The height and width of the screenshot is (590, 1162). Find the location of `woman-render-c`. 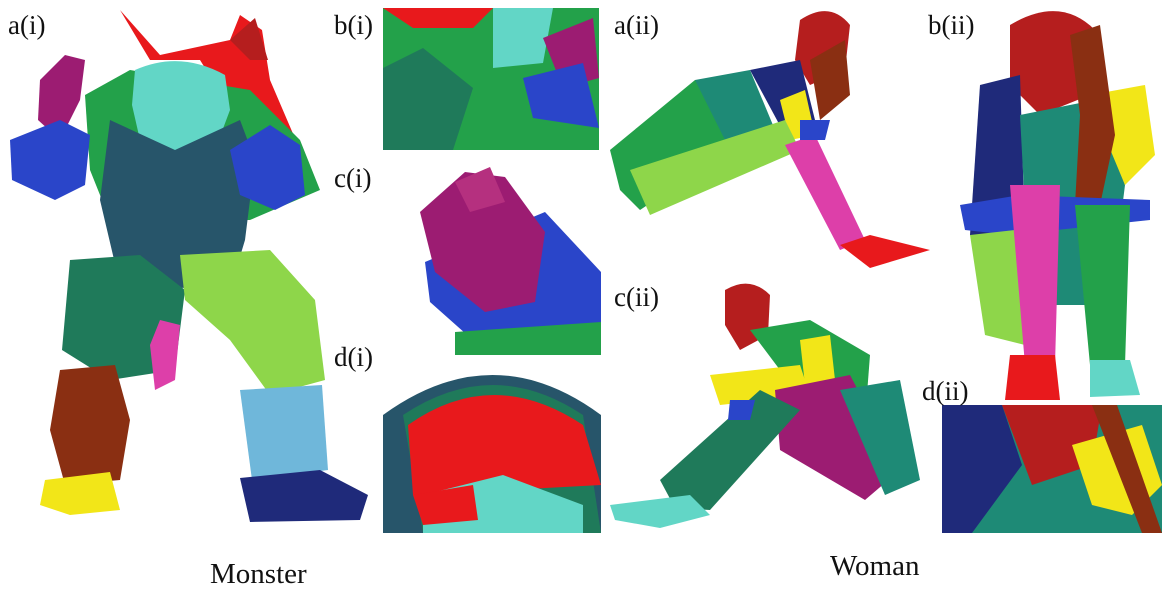

woman-render-c is located at coordinates (765, 405).